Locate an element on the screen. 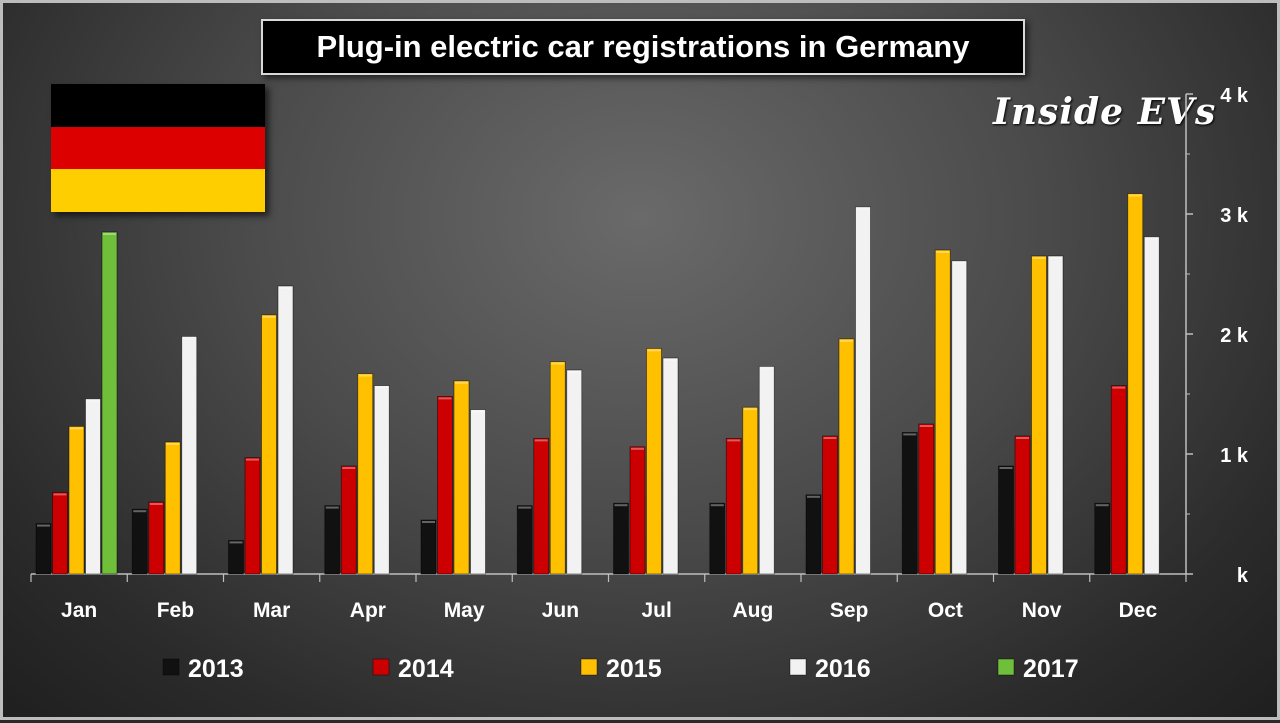 The height and width of the screenshot is (723, 1280). legend-label-2016: 2016 is located at coordinates (843, 669).